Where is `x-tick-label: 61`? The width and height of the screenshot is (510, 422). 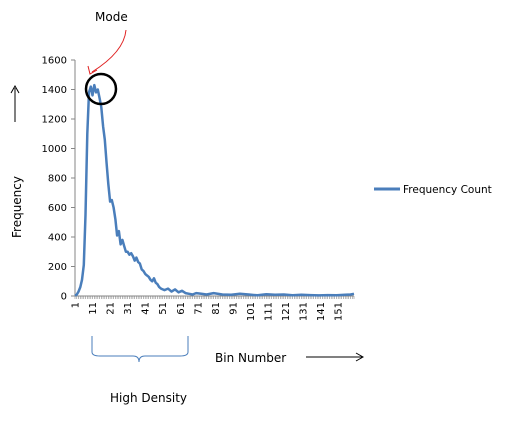
x-tick-label: 61 is located at coordinates (181, 308).